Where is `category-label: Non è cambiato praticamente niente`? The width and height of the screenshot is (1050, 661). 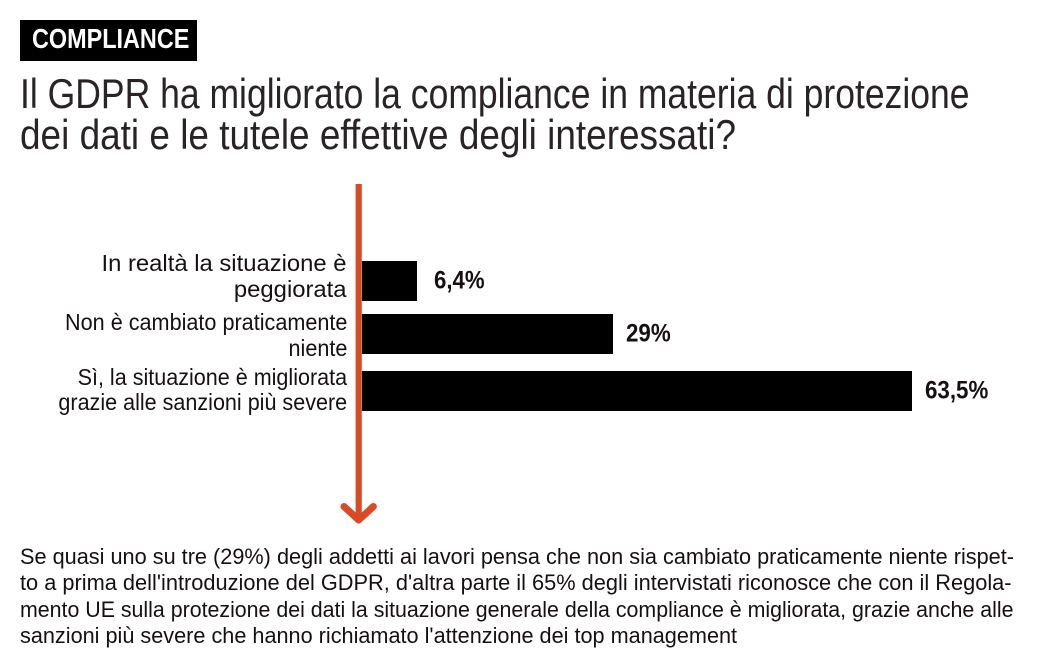
category-label: Non è cambiato praticamente niente is located at coordinates (205, 335).